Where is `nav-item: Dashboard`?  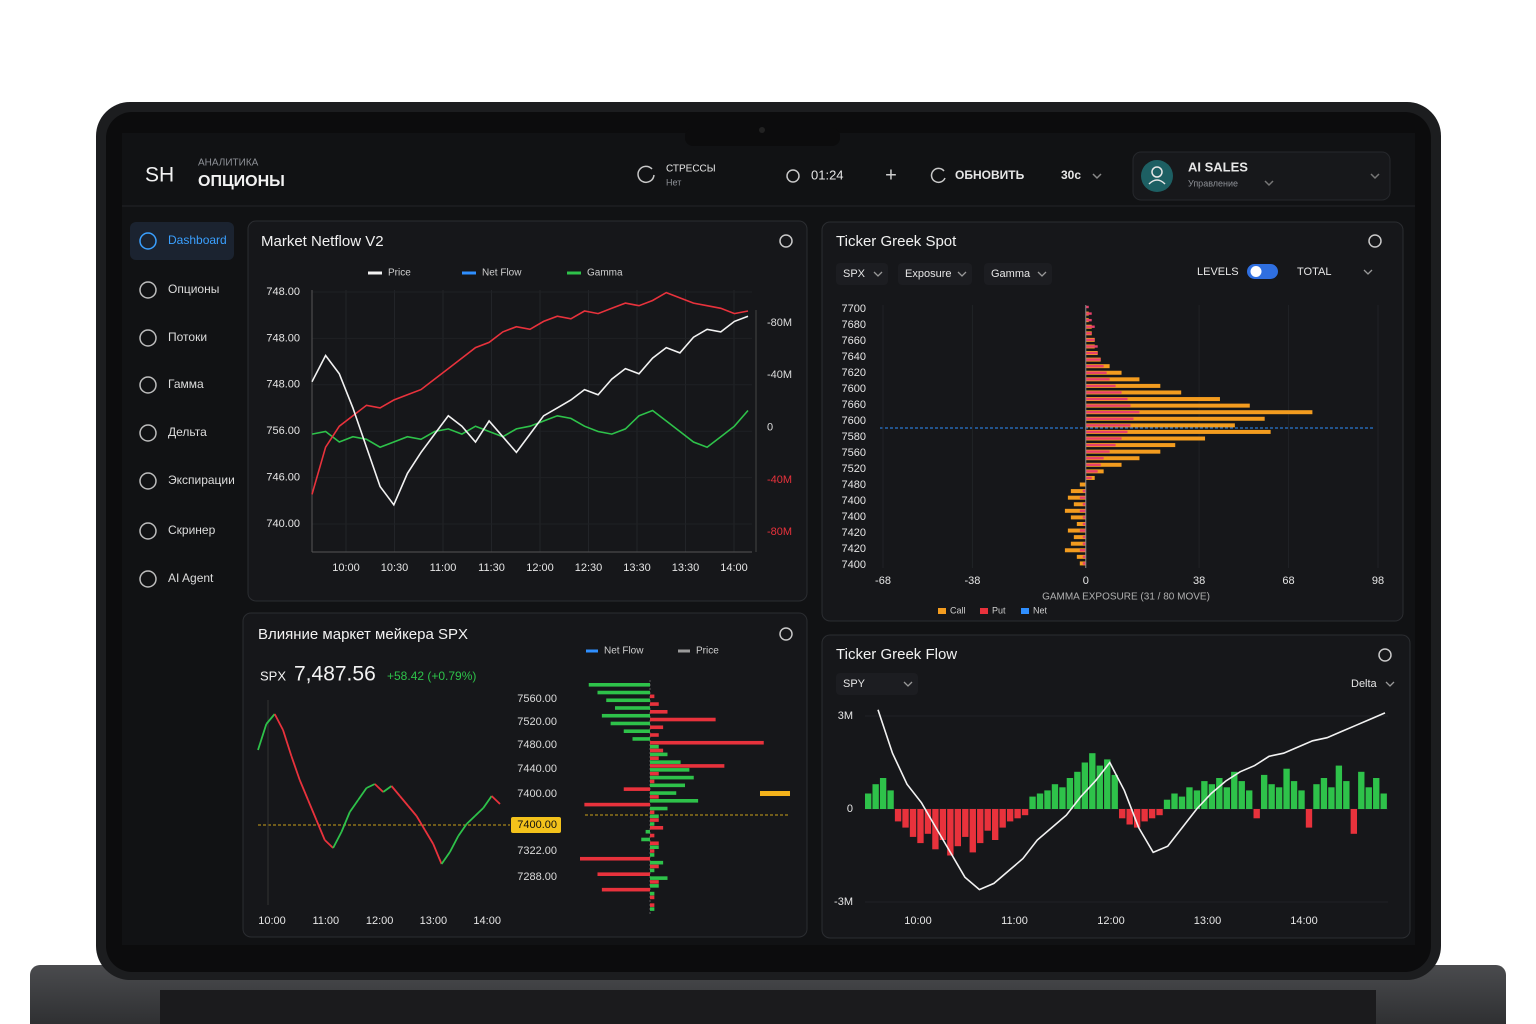 nav-item: Dashboard is located at coordinates (182, 241).